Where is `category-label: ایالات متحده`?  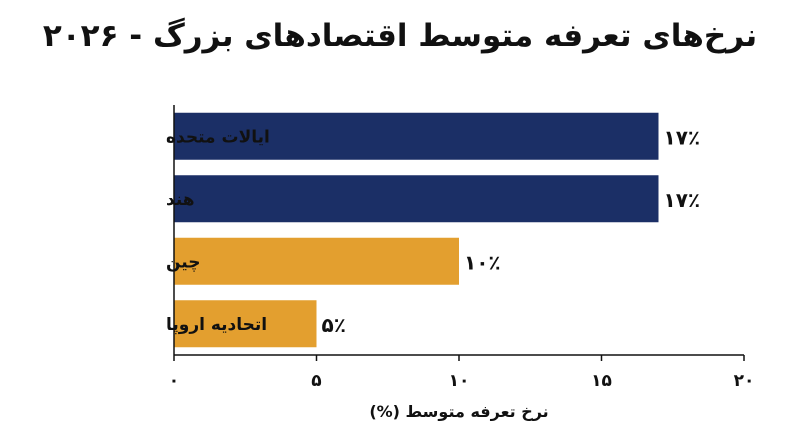 category-label: ایالات متحده is located at coordinates (218, 137).